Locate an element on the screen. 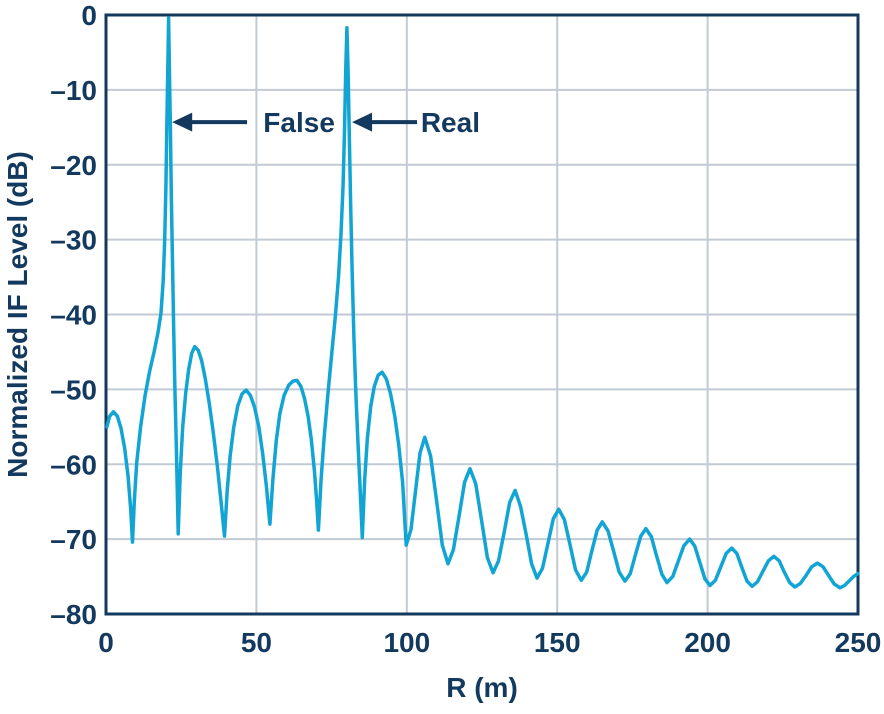 The height and width of the screenshot is (714, 884). y-axis-label: Normalized IF Level (dB) is located at coordinates (17, 314).